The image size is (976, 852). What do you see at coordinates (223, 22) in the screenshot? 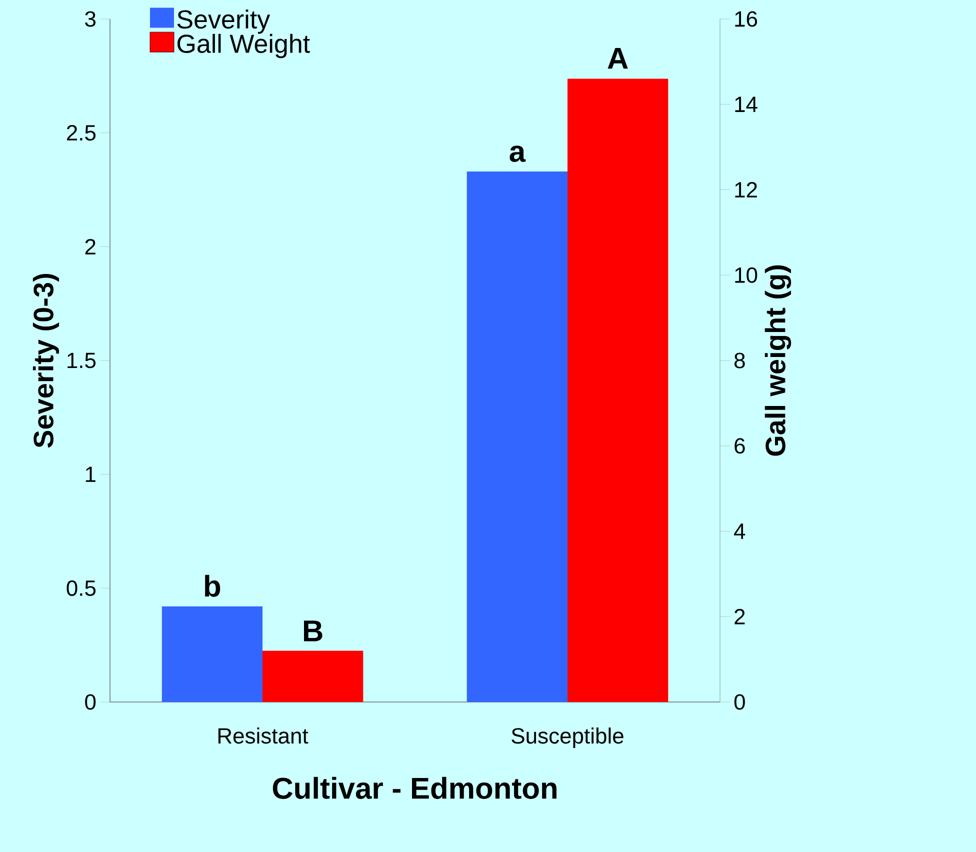
I see `legend-label: Severity` at bounding box center [223, 22].